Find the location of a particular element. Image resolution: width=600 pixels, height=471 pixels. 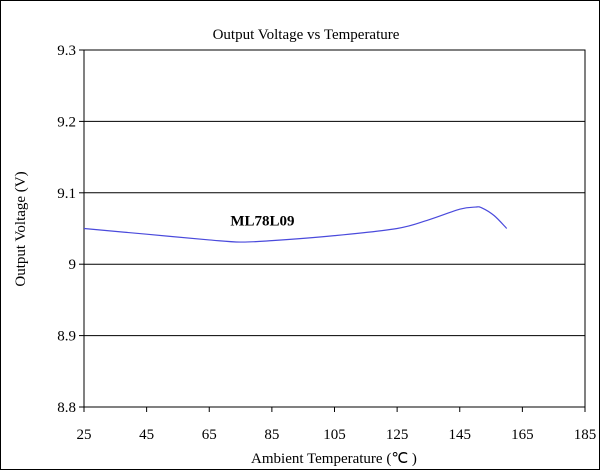

chart-title: Output Voltage vs Temperature is located at coordinates (306, 35).